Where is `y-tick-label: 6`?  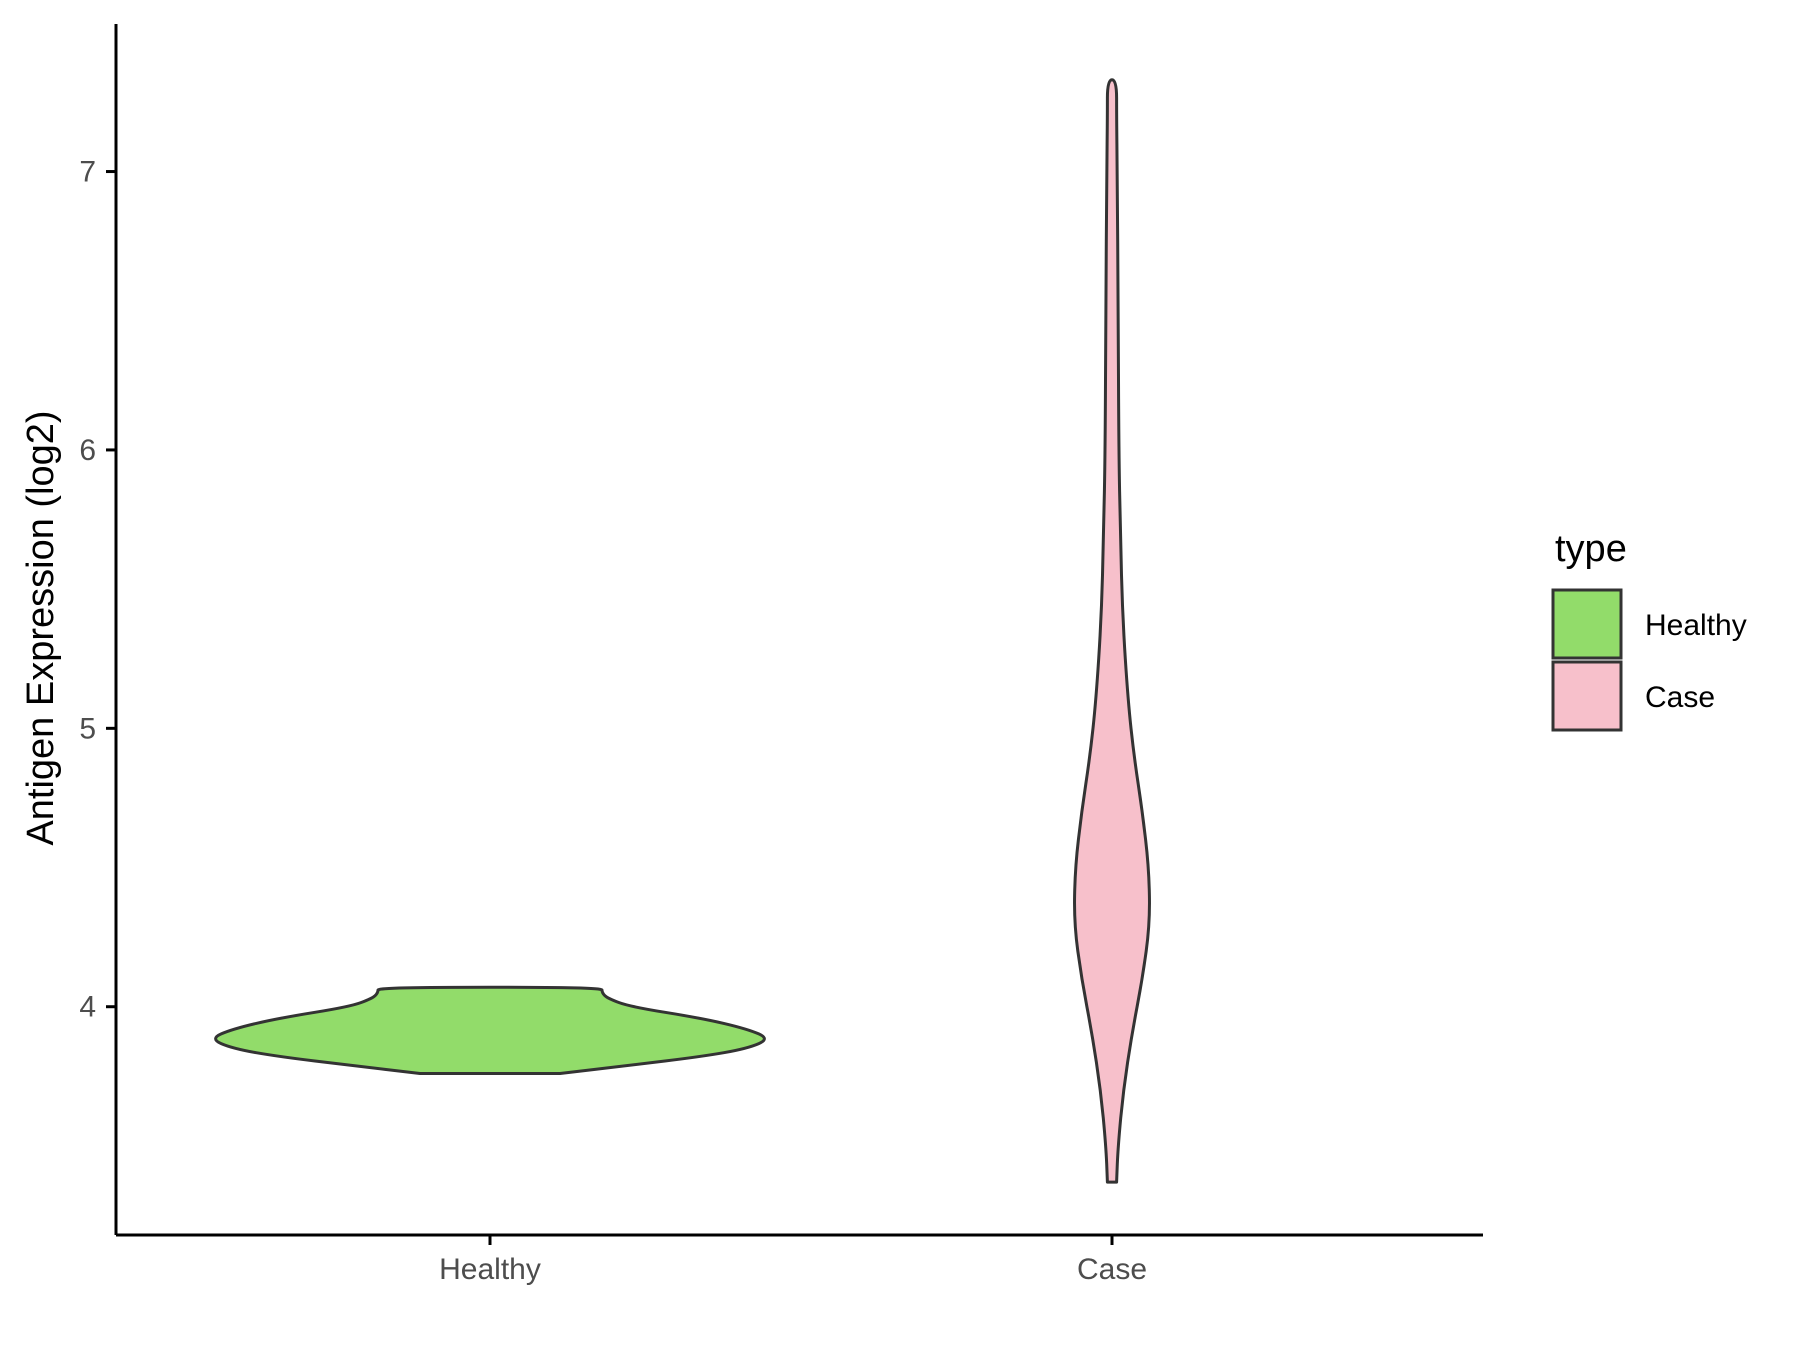 y-tick-label: 6 is located at coordinates (87, 450).